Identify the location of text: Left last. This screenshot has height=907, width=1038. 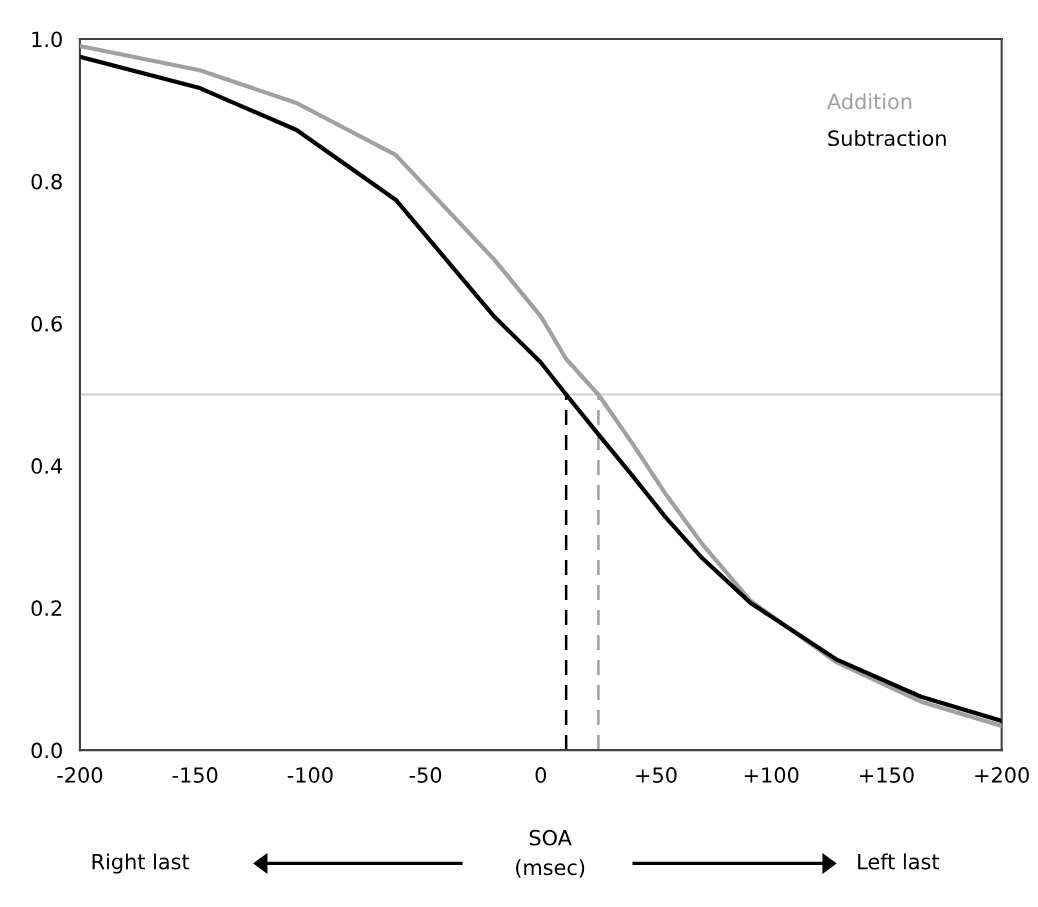
(899, 861).